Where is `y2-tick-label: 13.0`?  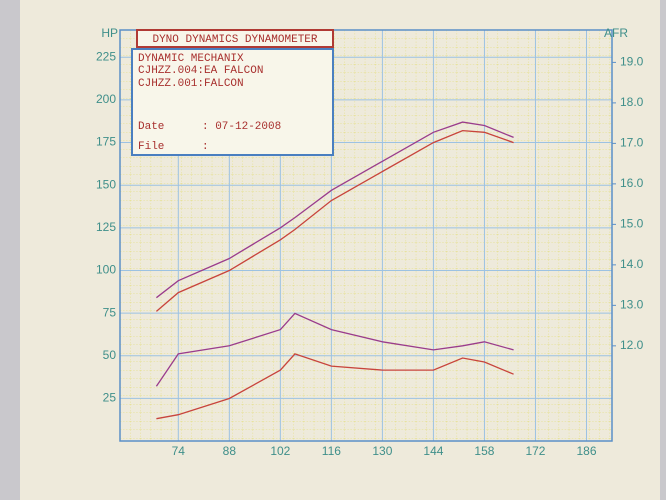
y2-tick-label: 13.0 is located at coordinates (632, 305).